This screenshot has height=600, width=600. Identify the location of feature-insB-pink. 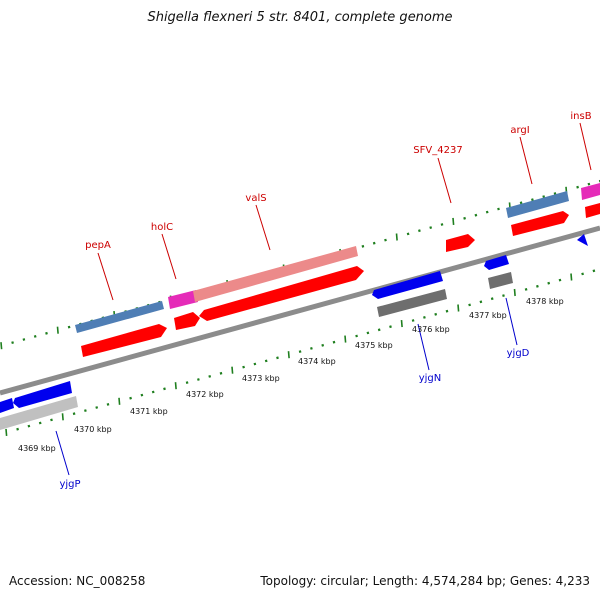
(590, 191).